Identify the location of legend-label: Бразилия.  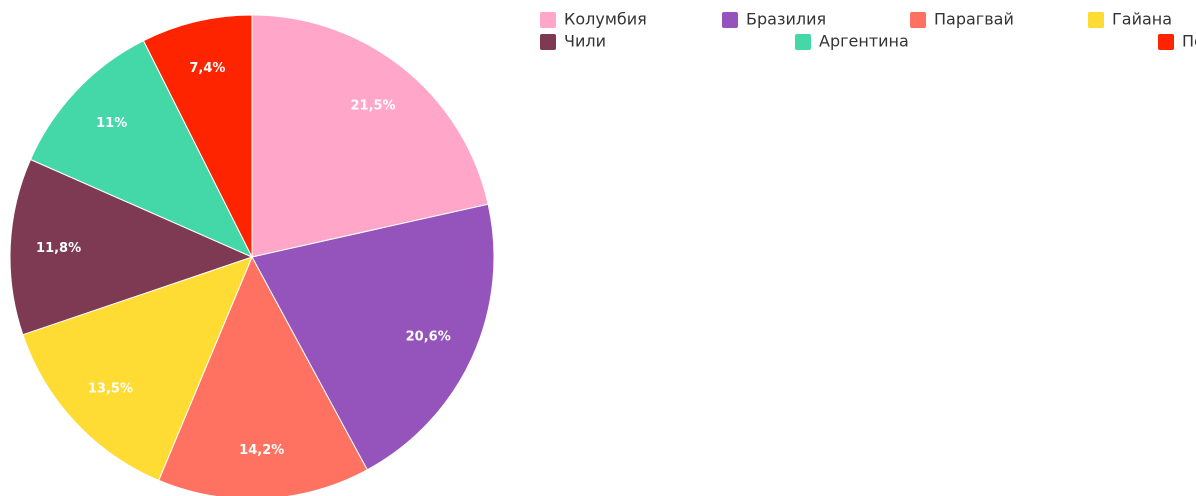
(786, 19).